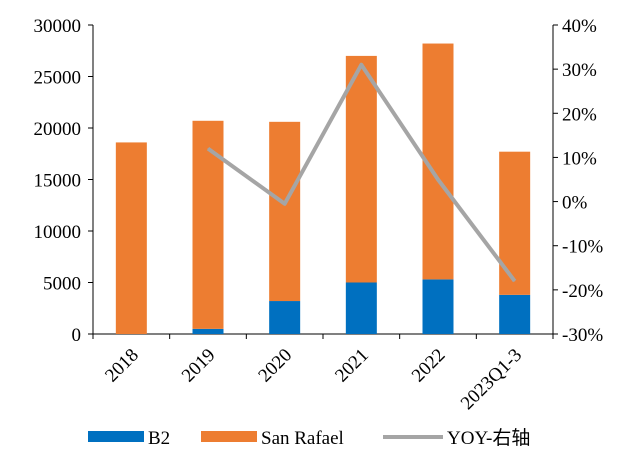  Describe the element at coordinates (579, 114) in the screenshot. I see `right-tick-label: 20%` at that location.